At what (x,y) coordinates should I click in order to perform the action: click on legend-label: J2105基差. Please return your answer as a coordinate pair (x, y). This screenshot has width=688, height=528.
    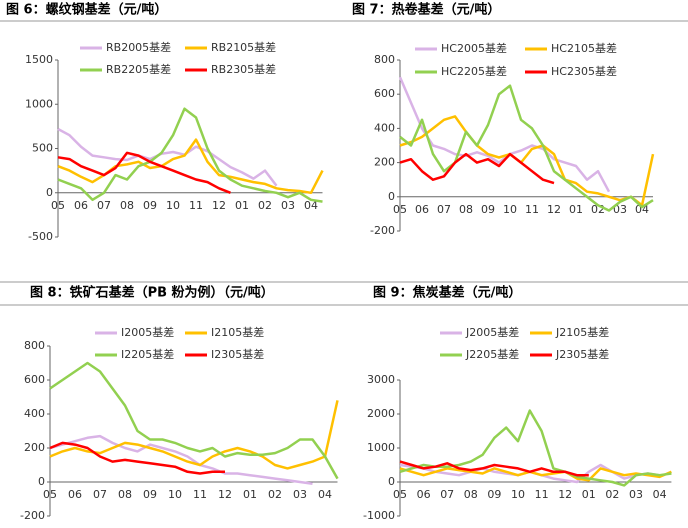
    Looking at the image, I should click on (582, 332).